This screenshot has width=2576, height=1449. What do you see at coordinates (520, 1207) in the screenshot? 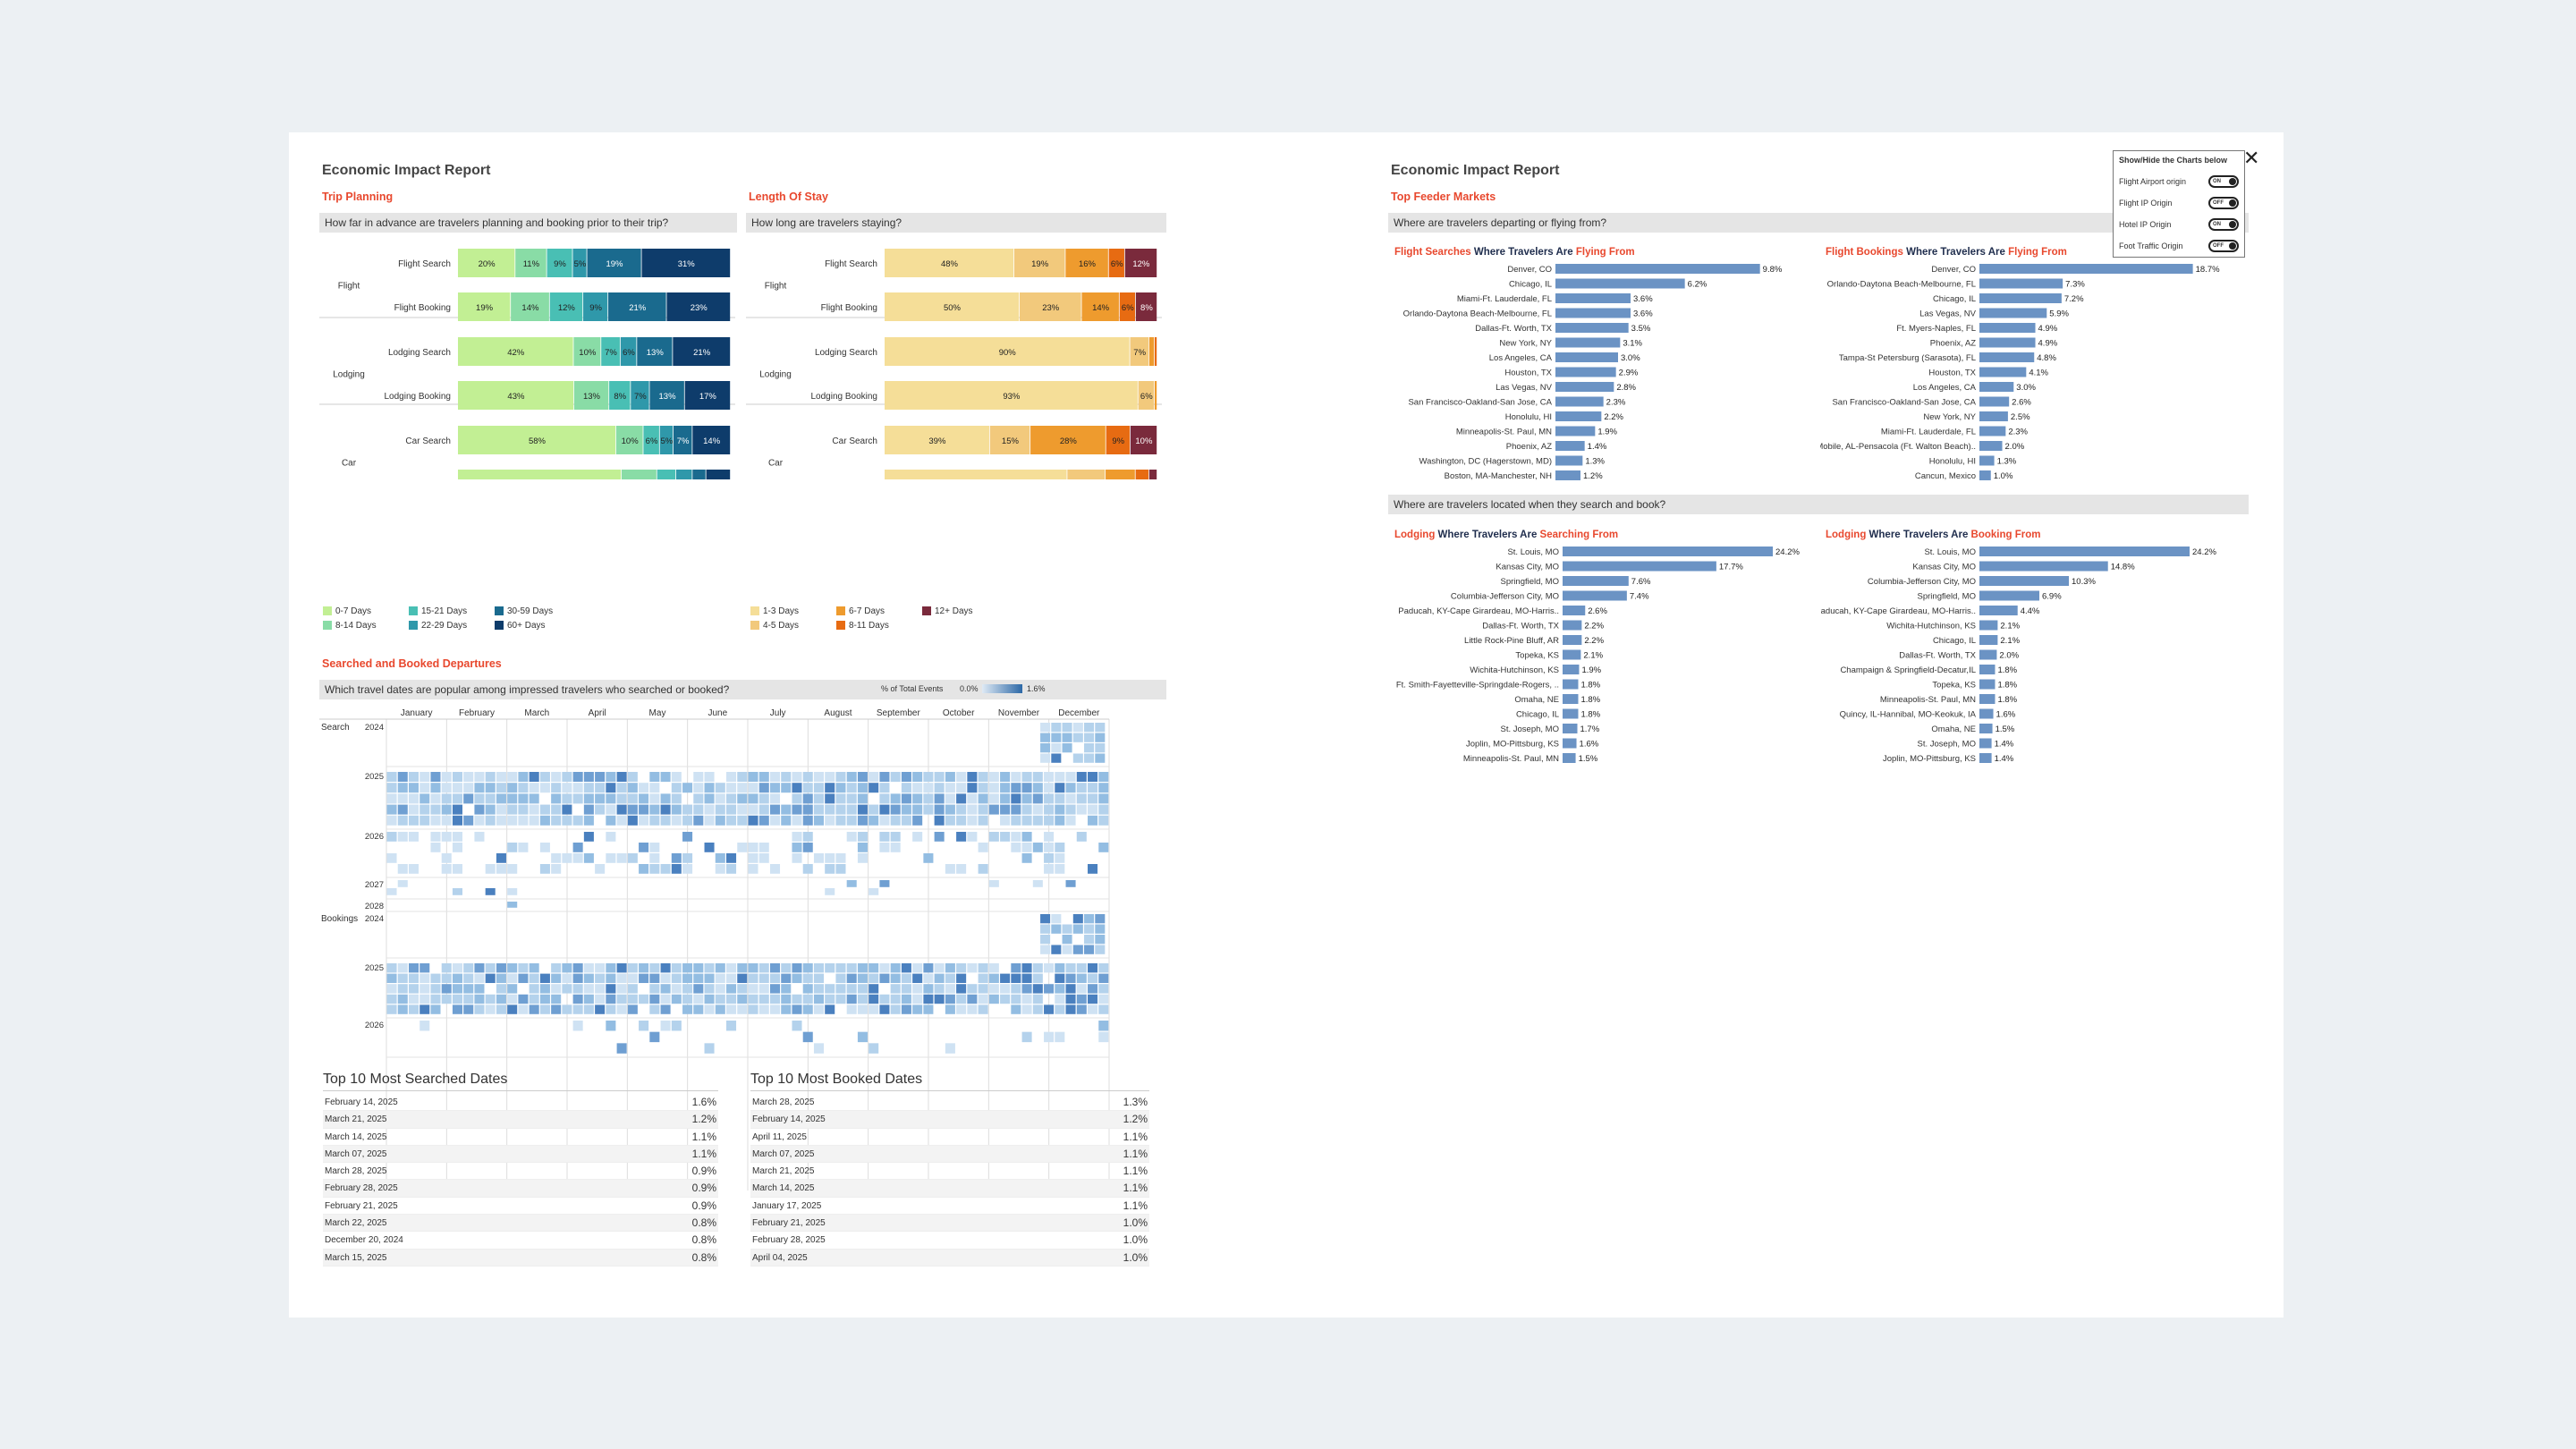
I see `table-row: February 21, 2025 0.9%` at bounding box center [520, 1207].